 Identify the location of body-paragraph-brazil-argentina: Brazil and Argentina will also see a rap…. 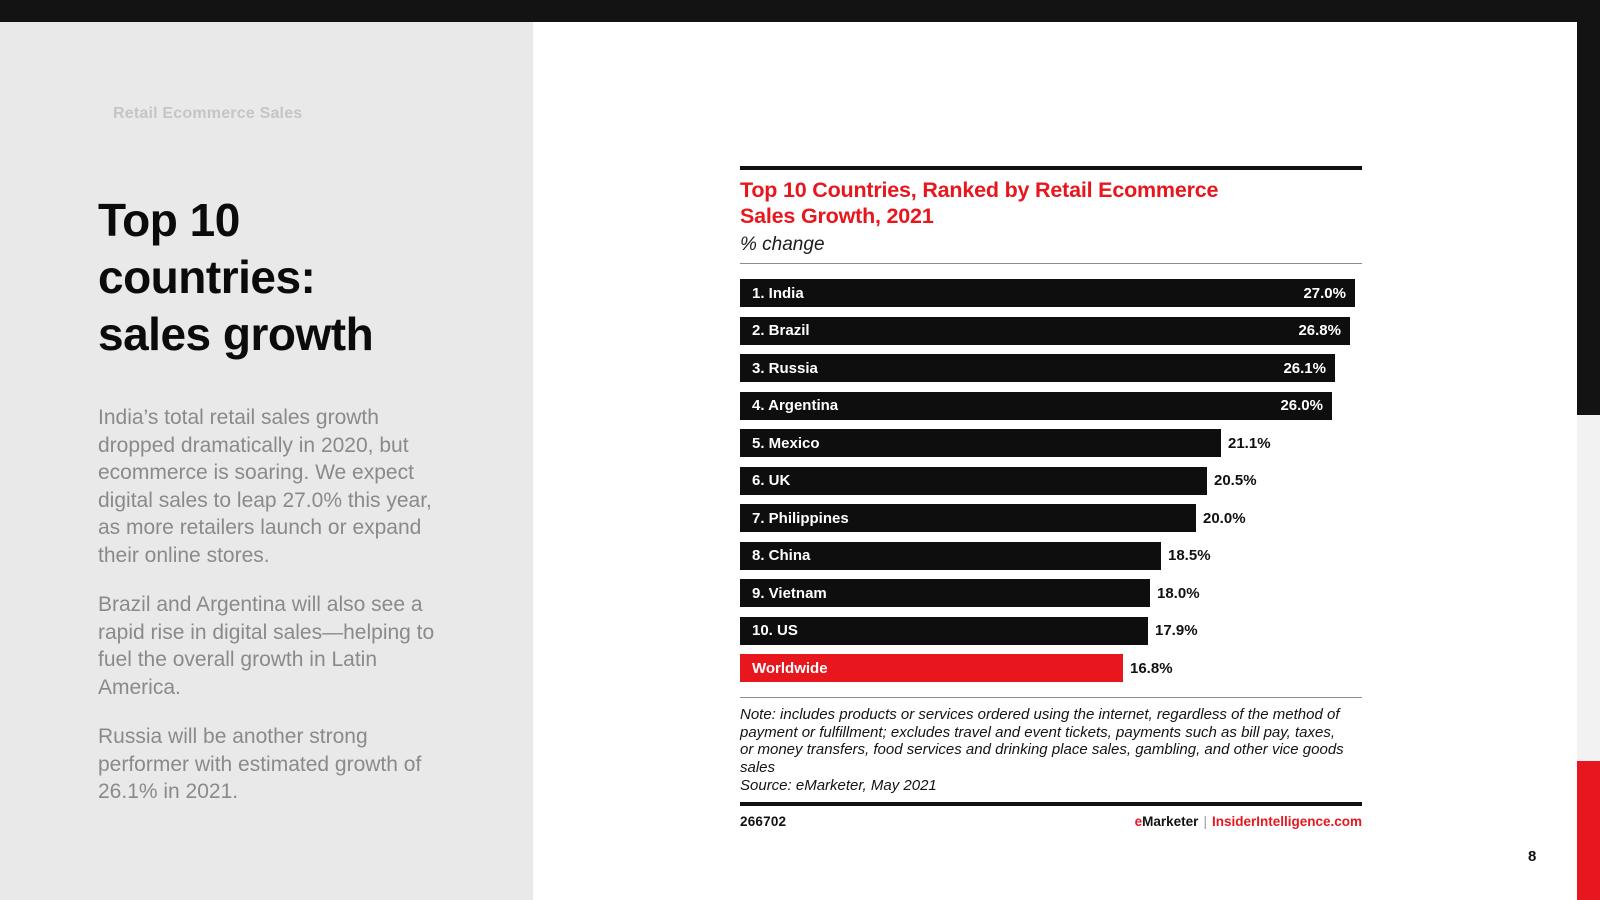
(266, 646).